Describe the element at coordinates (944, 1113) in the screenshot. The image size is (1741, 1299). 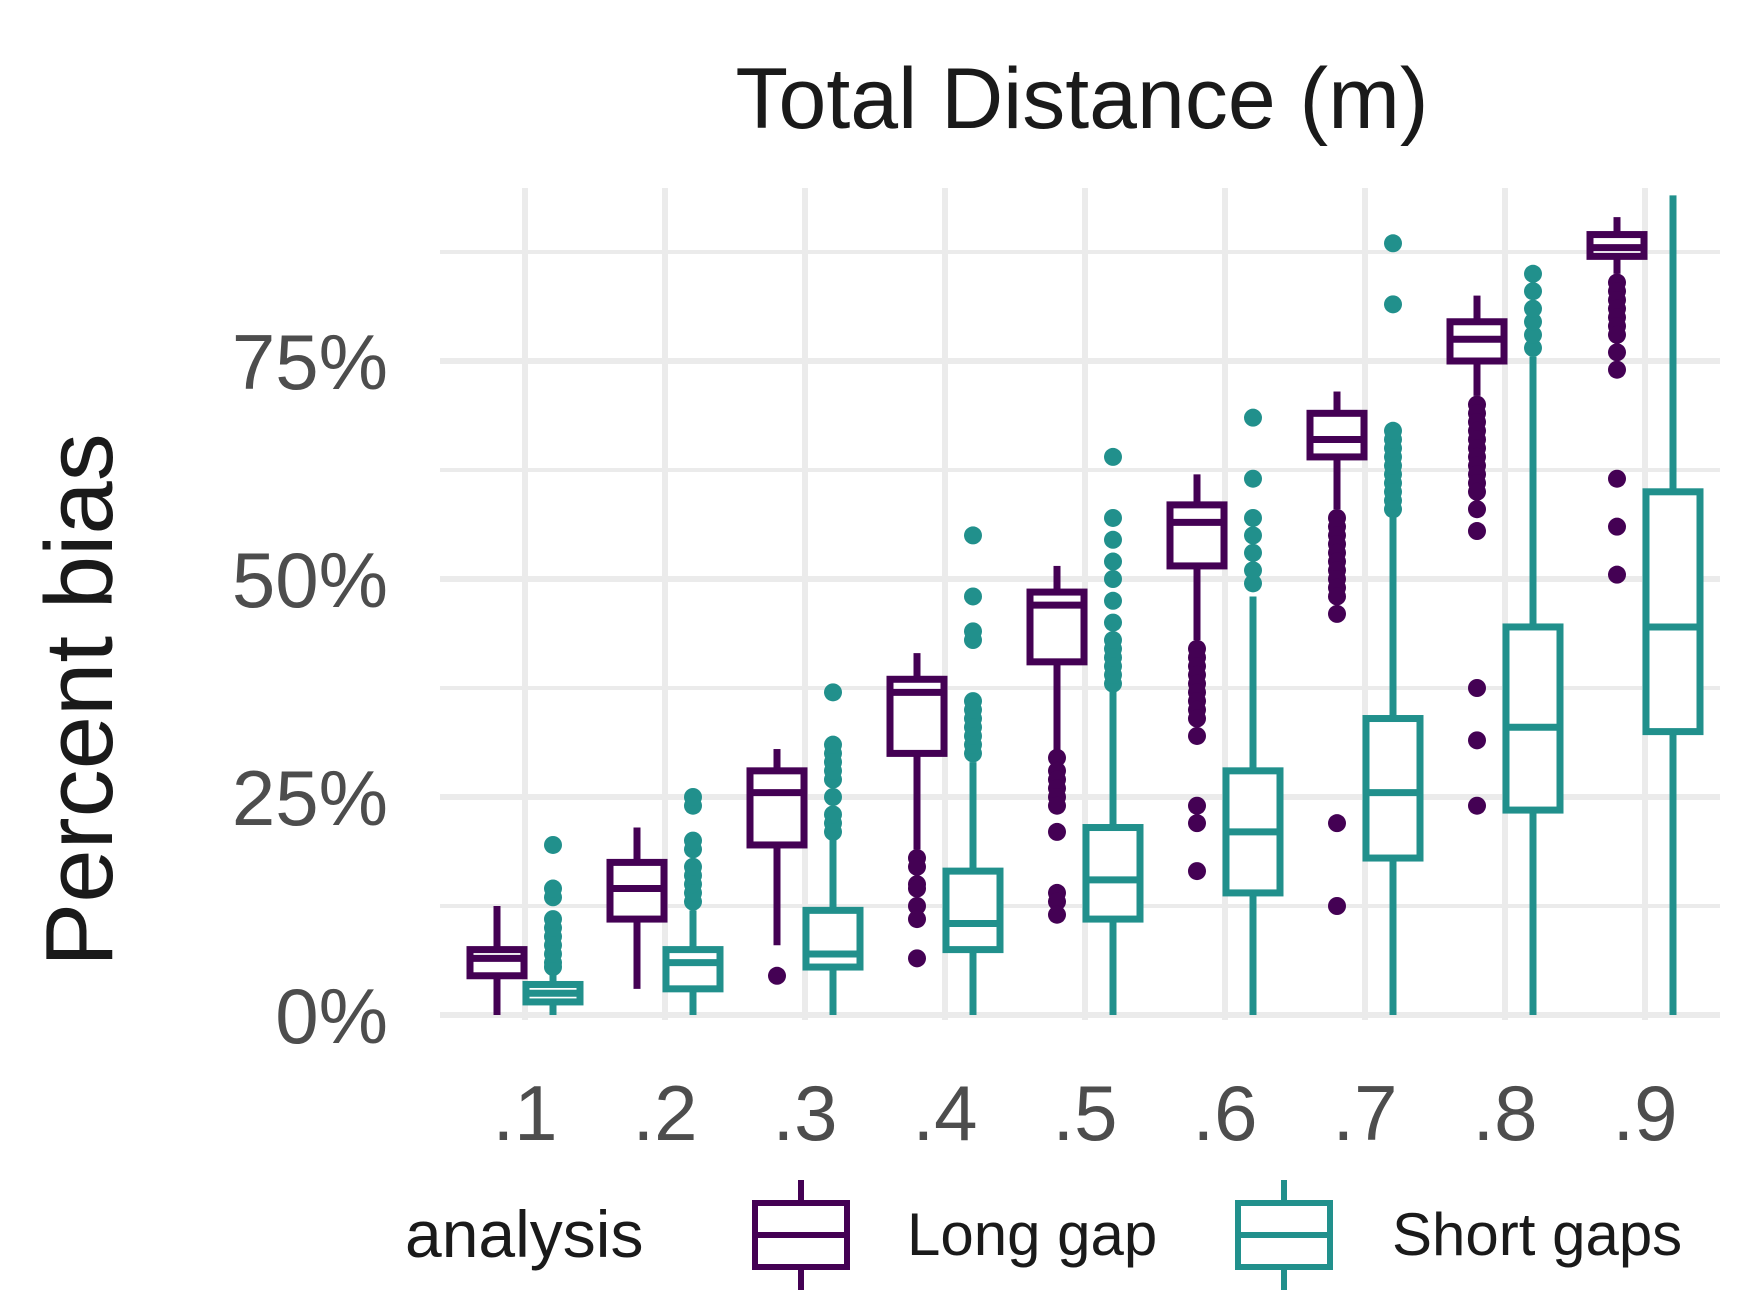
I see `x-tick-label: .4` at that location.